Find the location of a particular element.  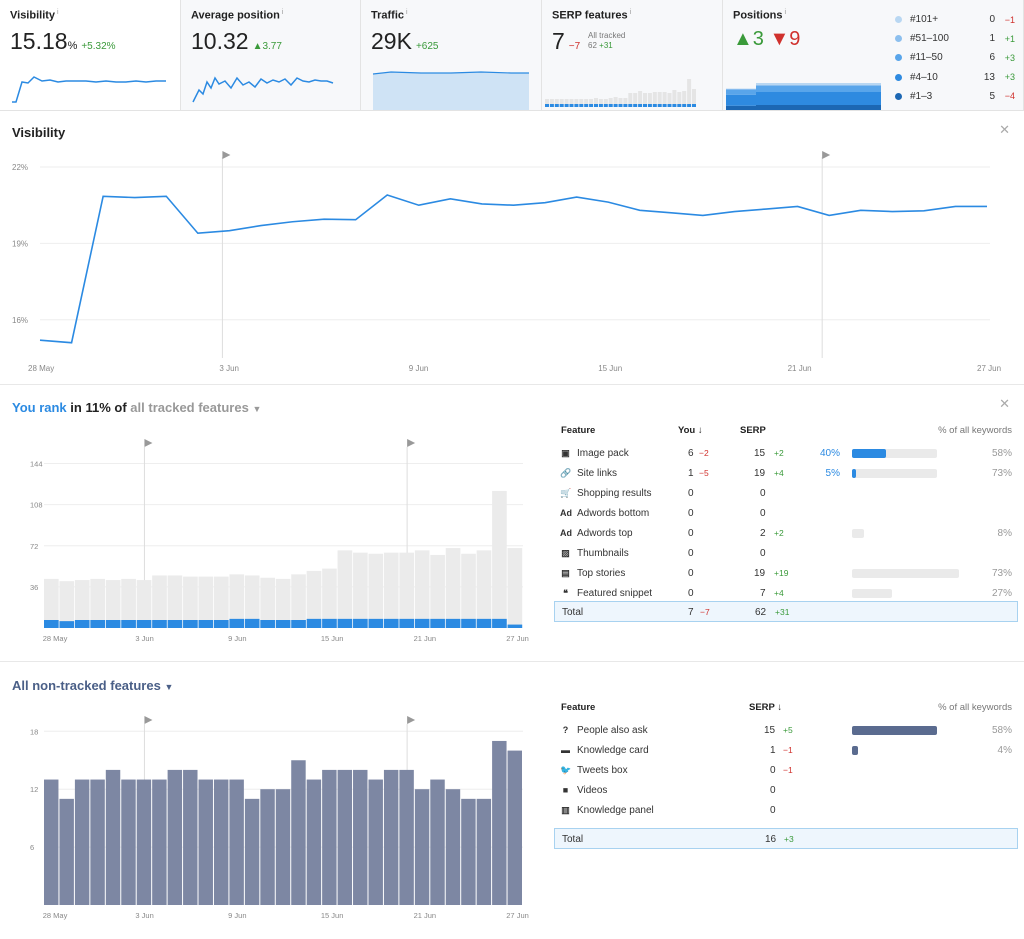

card-icon: ▬ is located at coordinates (565, 750).